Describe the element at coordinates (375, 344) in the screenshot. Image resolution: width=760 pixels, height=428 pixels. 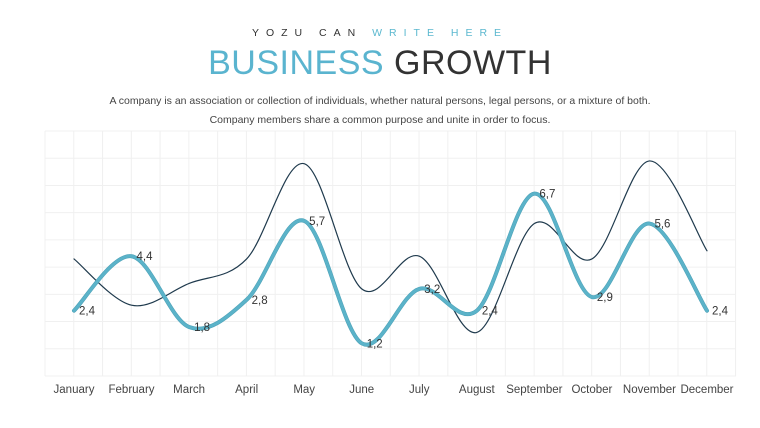
I see `data-label: 1,2` at that location.